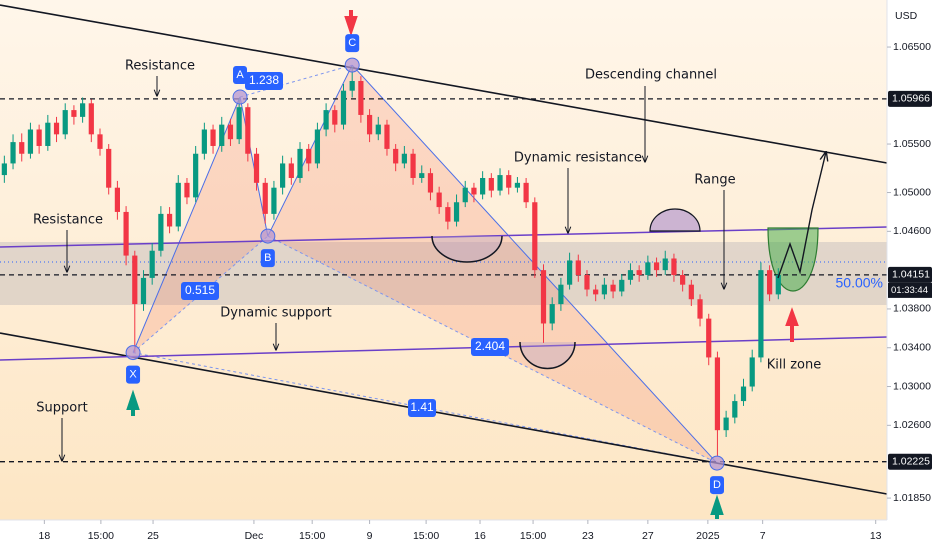 This screenshot has height=550, width=932. Describe the element at coordinates (45, 536) in the screenshot. I see `x-tick-label: 18` at that location.